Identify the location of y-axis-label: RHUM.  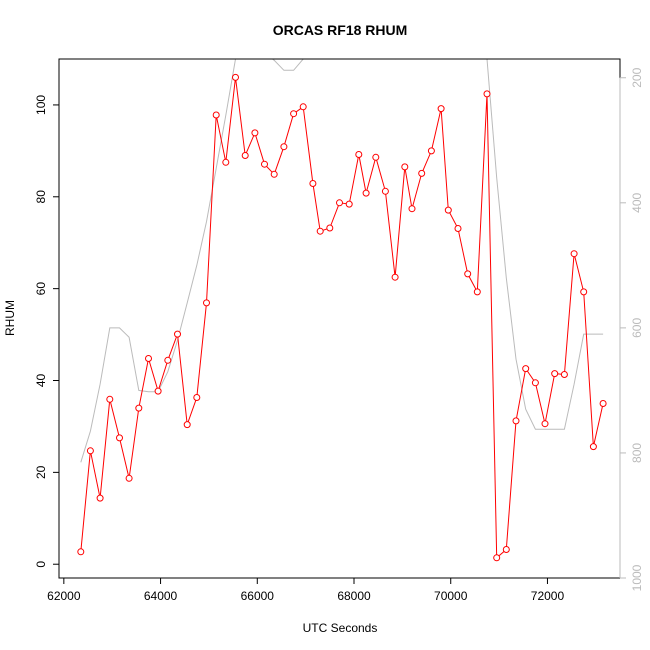
(10, 318).